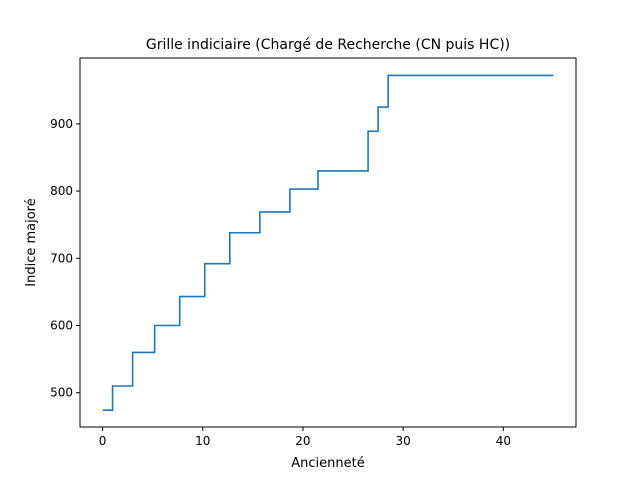  Describe the element at coordinates (61, 191) in the screenshot. I see `y-tick-label: 800` at that location.